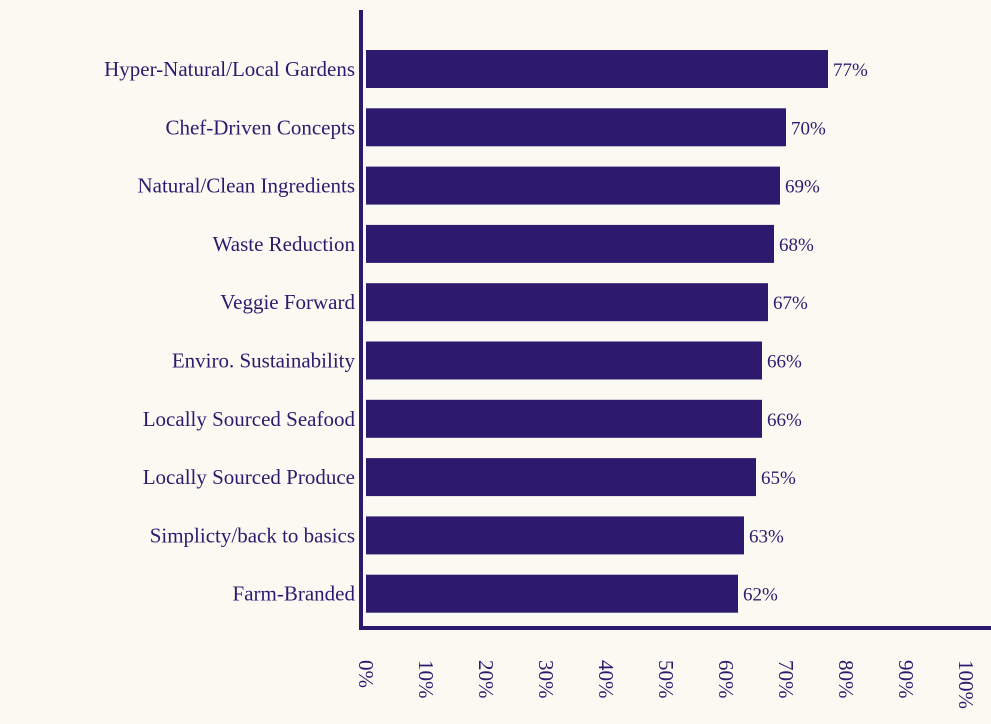 The height and width of the screenshot is (724, 991). What do you see at coordinates (808, 128) in the screenshot?
I see `value-label: 70%` at bounding box center [808, 128].